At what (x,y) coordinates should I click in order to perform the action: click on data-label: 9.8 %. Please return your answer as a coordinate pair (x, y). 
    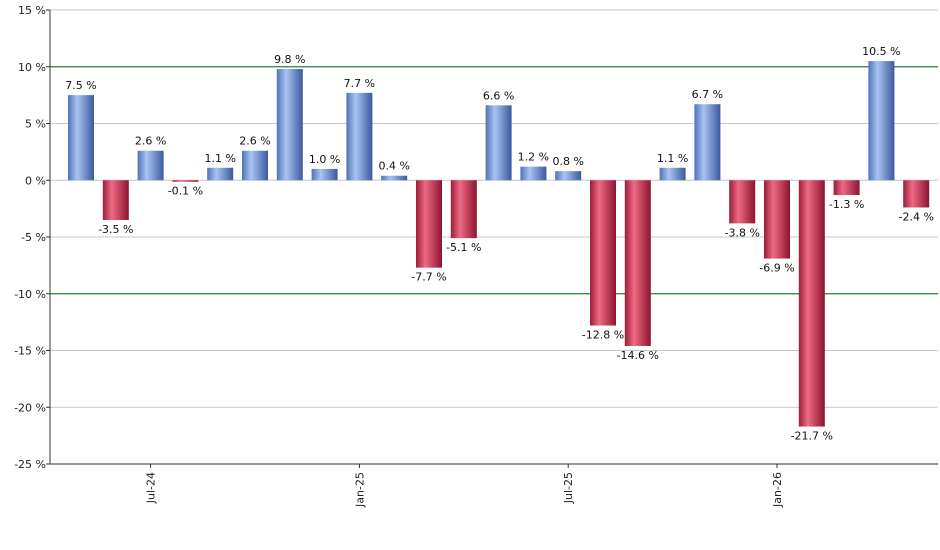
    Looking at the image, I should click on (289, 59).